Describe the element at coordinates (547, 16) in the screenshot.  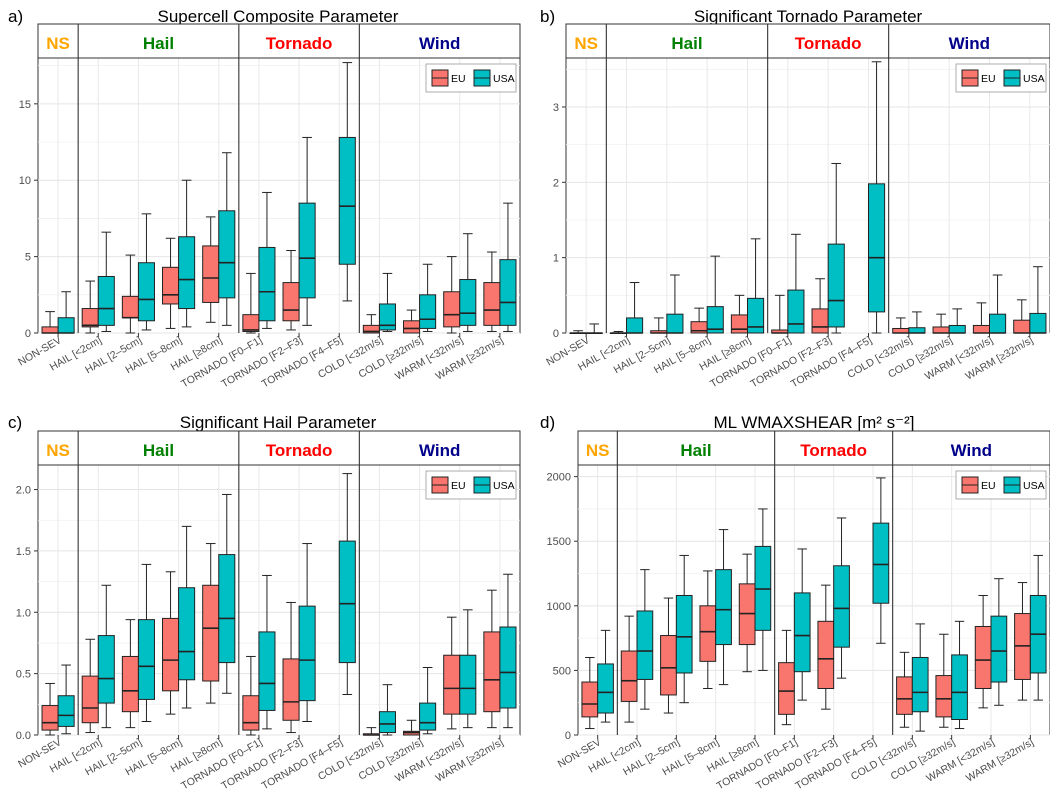
I see `panel-label: b)` at that location.